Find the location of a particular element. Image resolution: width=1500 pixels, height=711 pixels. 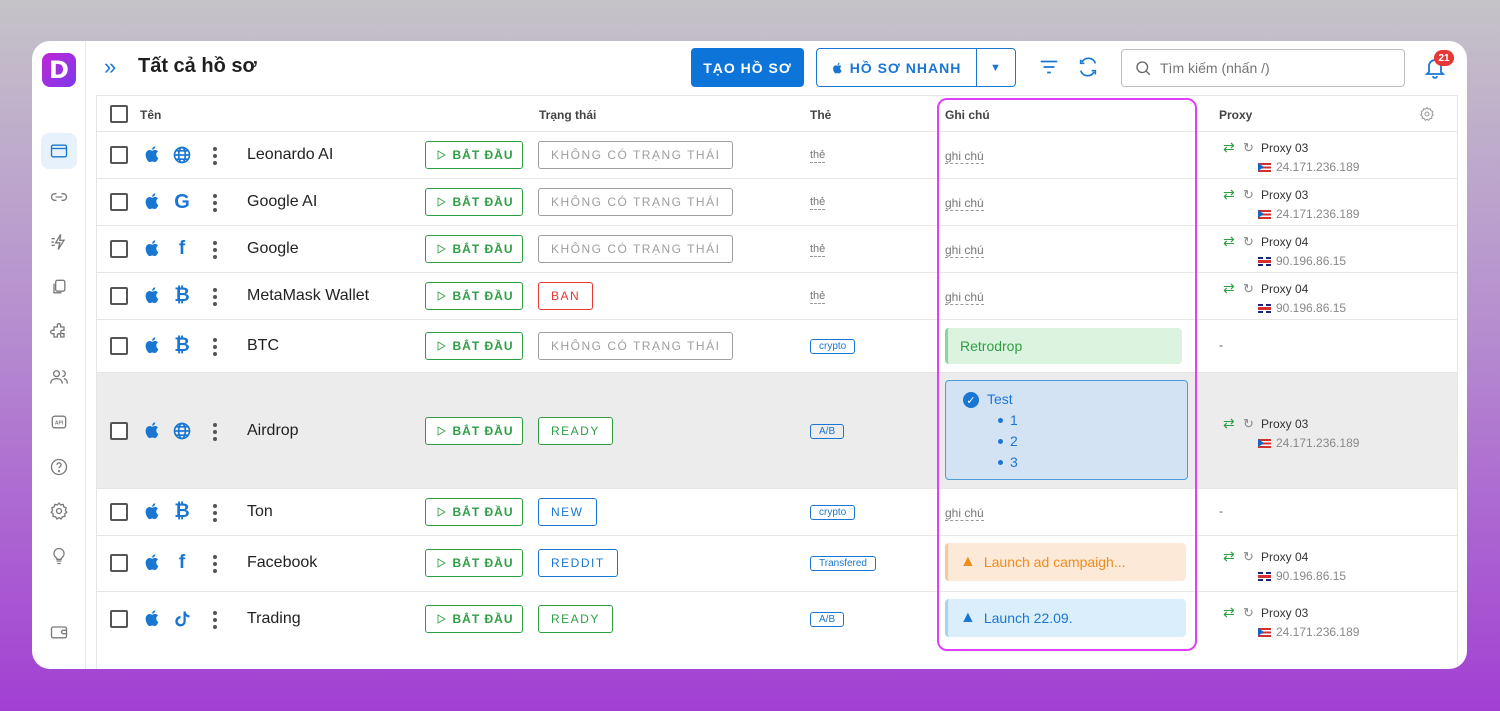

select-all-checkbox is located at coordinates (119, 114).